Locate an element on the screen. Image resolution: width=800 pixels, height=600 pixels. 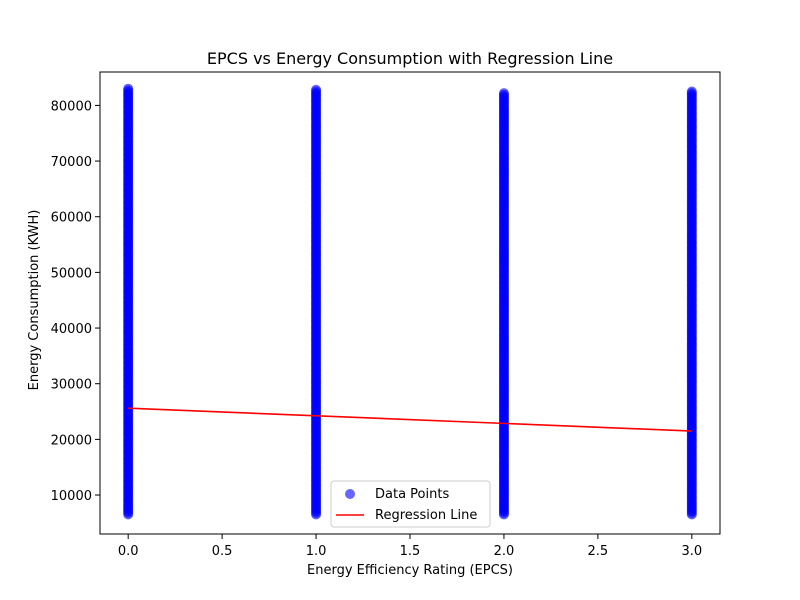
legend: Data Points Regression Line is located at coordinates (410, 504).